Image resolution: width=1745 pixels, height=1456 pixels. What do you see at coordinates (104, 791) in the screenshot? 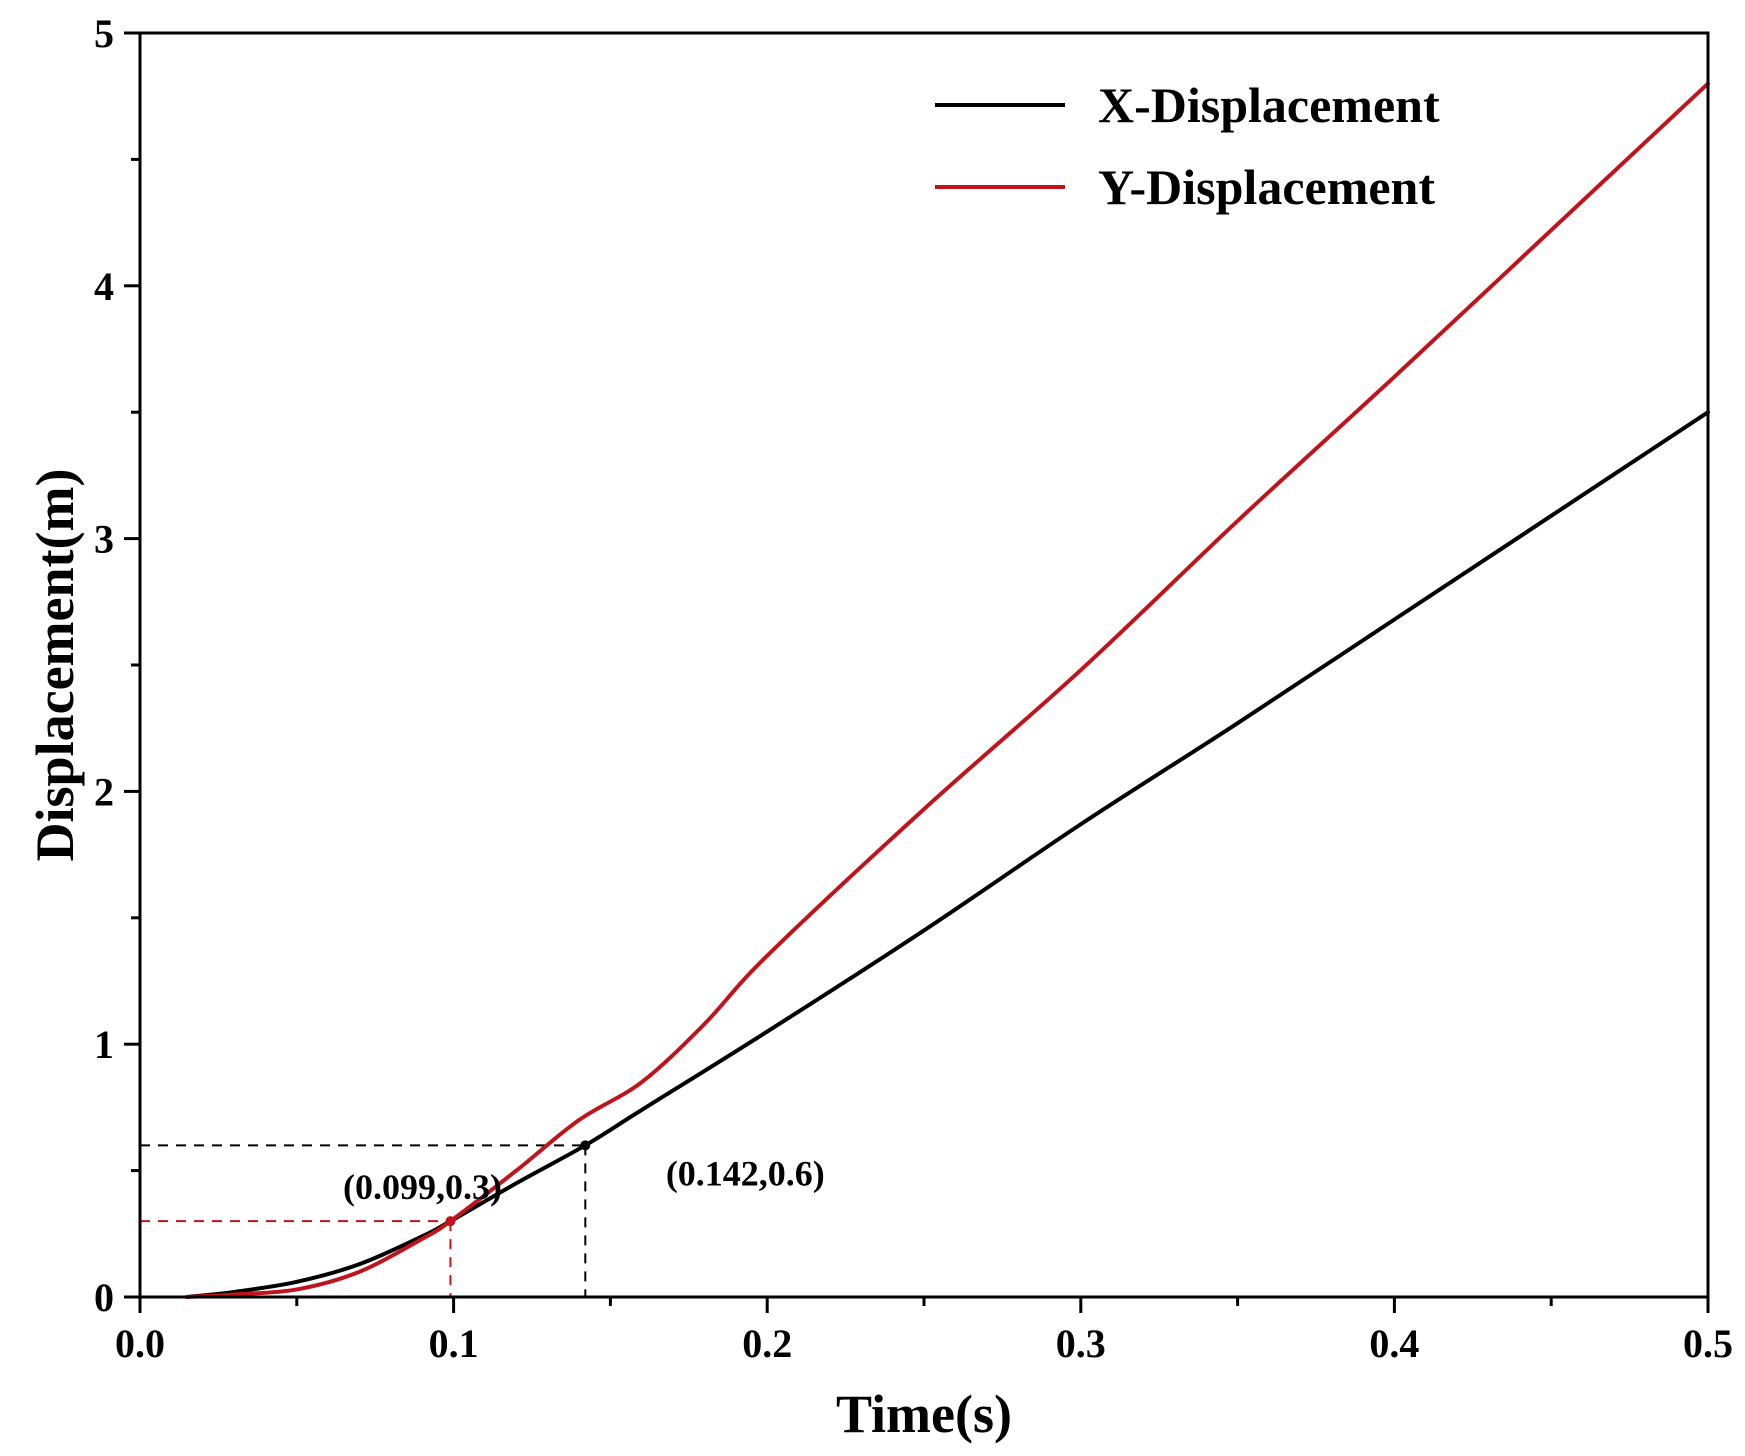
I see `y-tick-label: 2` at bounding box center [104, 791].